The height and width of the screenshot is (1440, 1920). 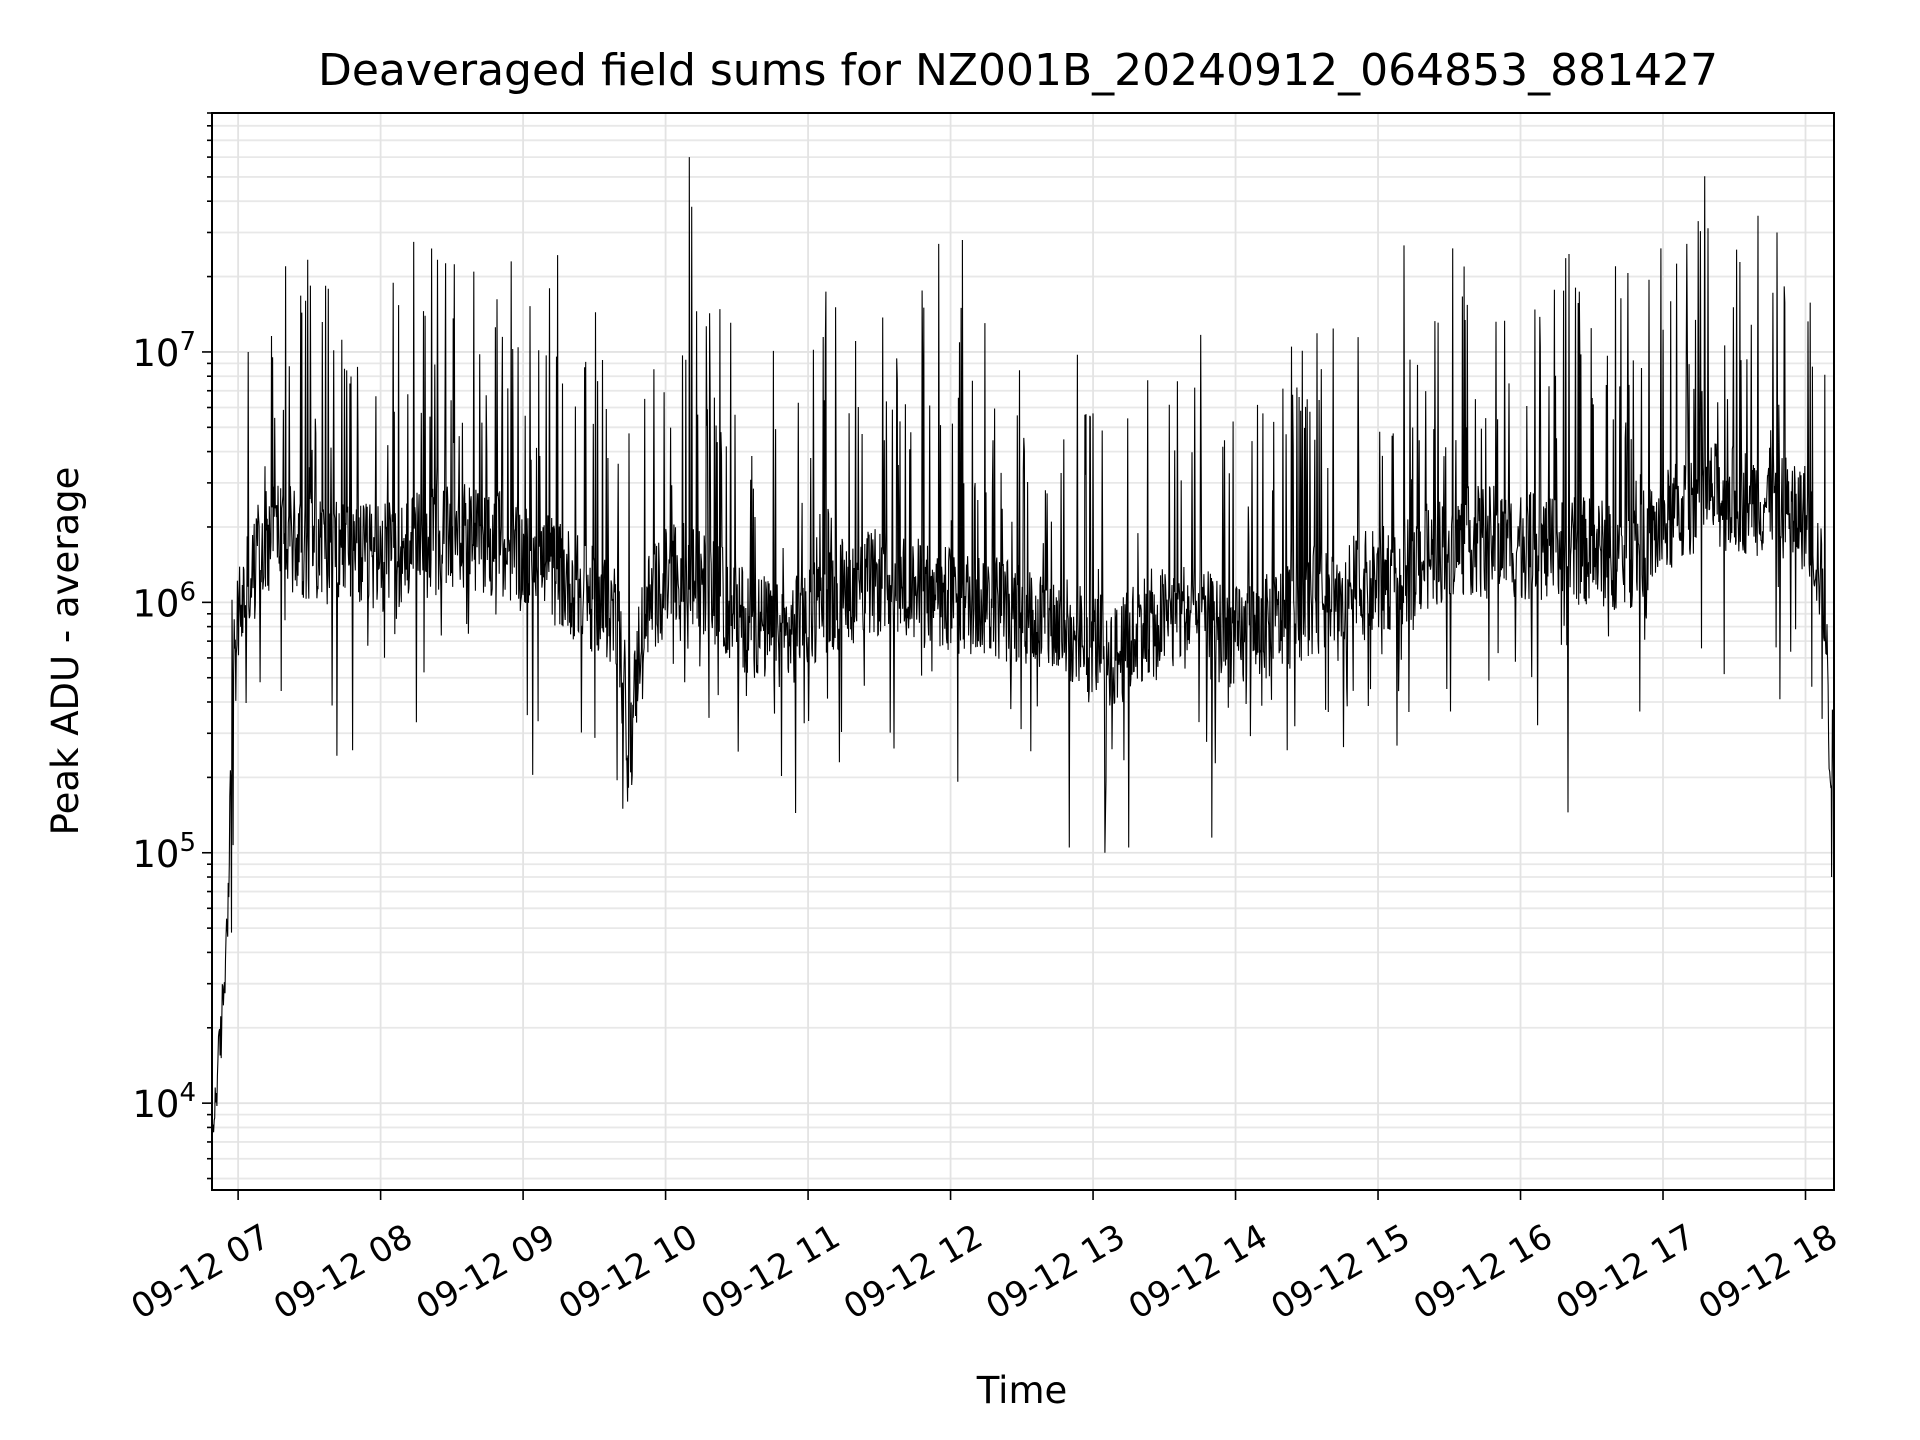 What do you see at coordinates (65, 651) in the screenshot?
I see `y-axis-label: Peak ADU - average` at bounding box center [65, 651].